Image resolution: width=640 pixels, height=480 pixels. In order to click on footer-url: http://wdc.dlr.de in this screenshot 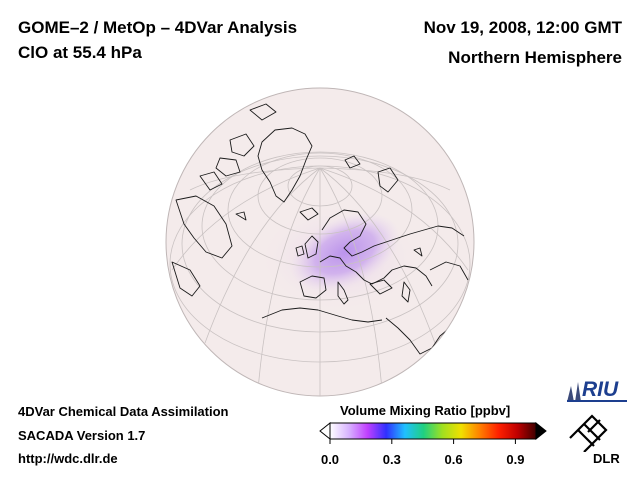, I will do `click(68, 458)`.